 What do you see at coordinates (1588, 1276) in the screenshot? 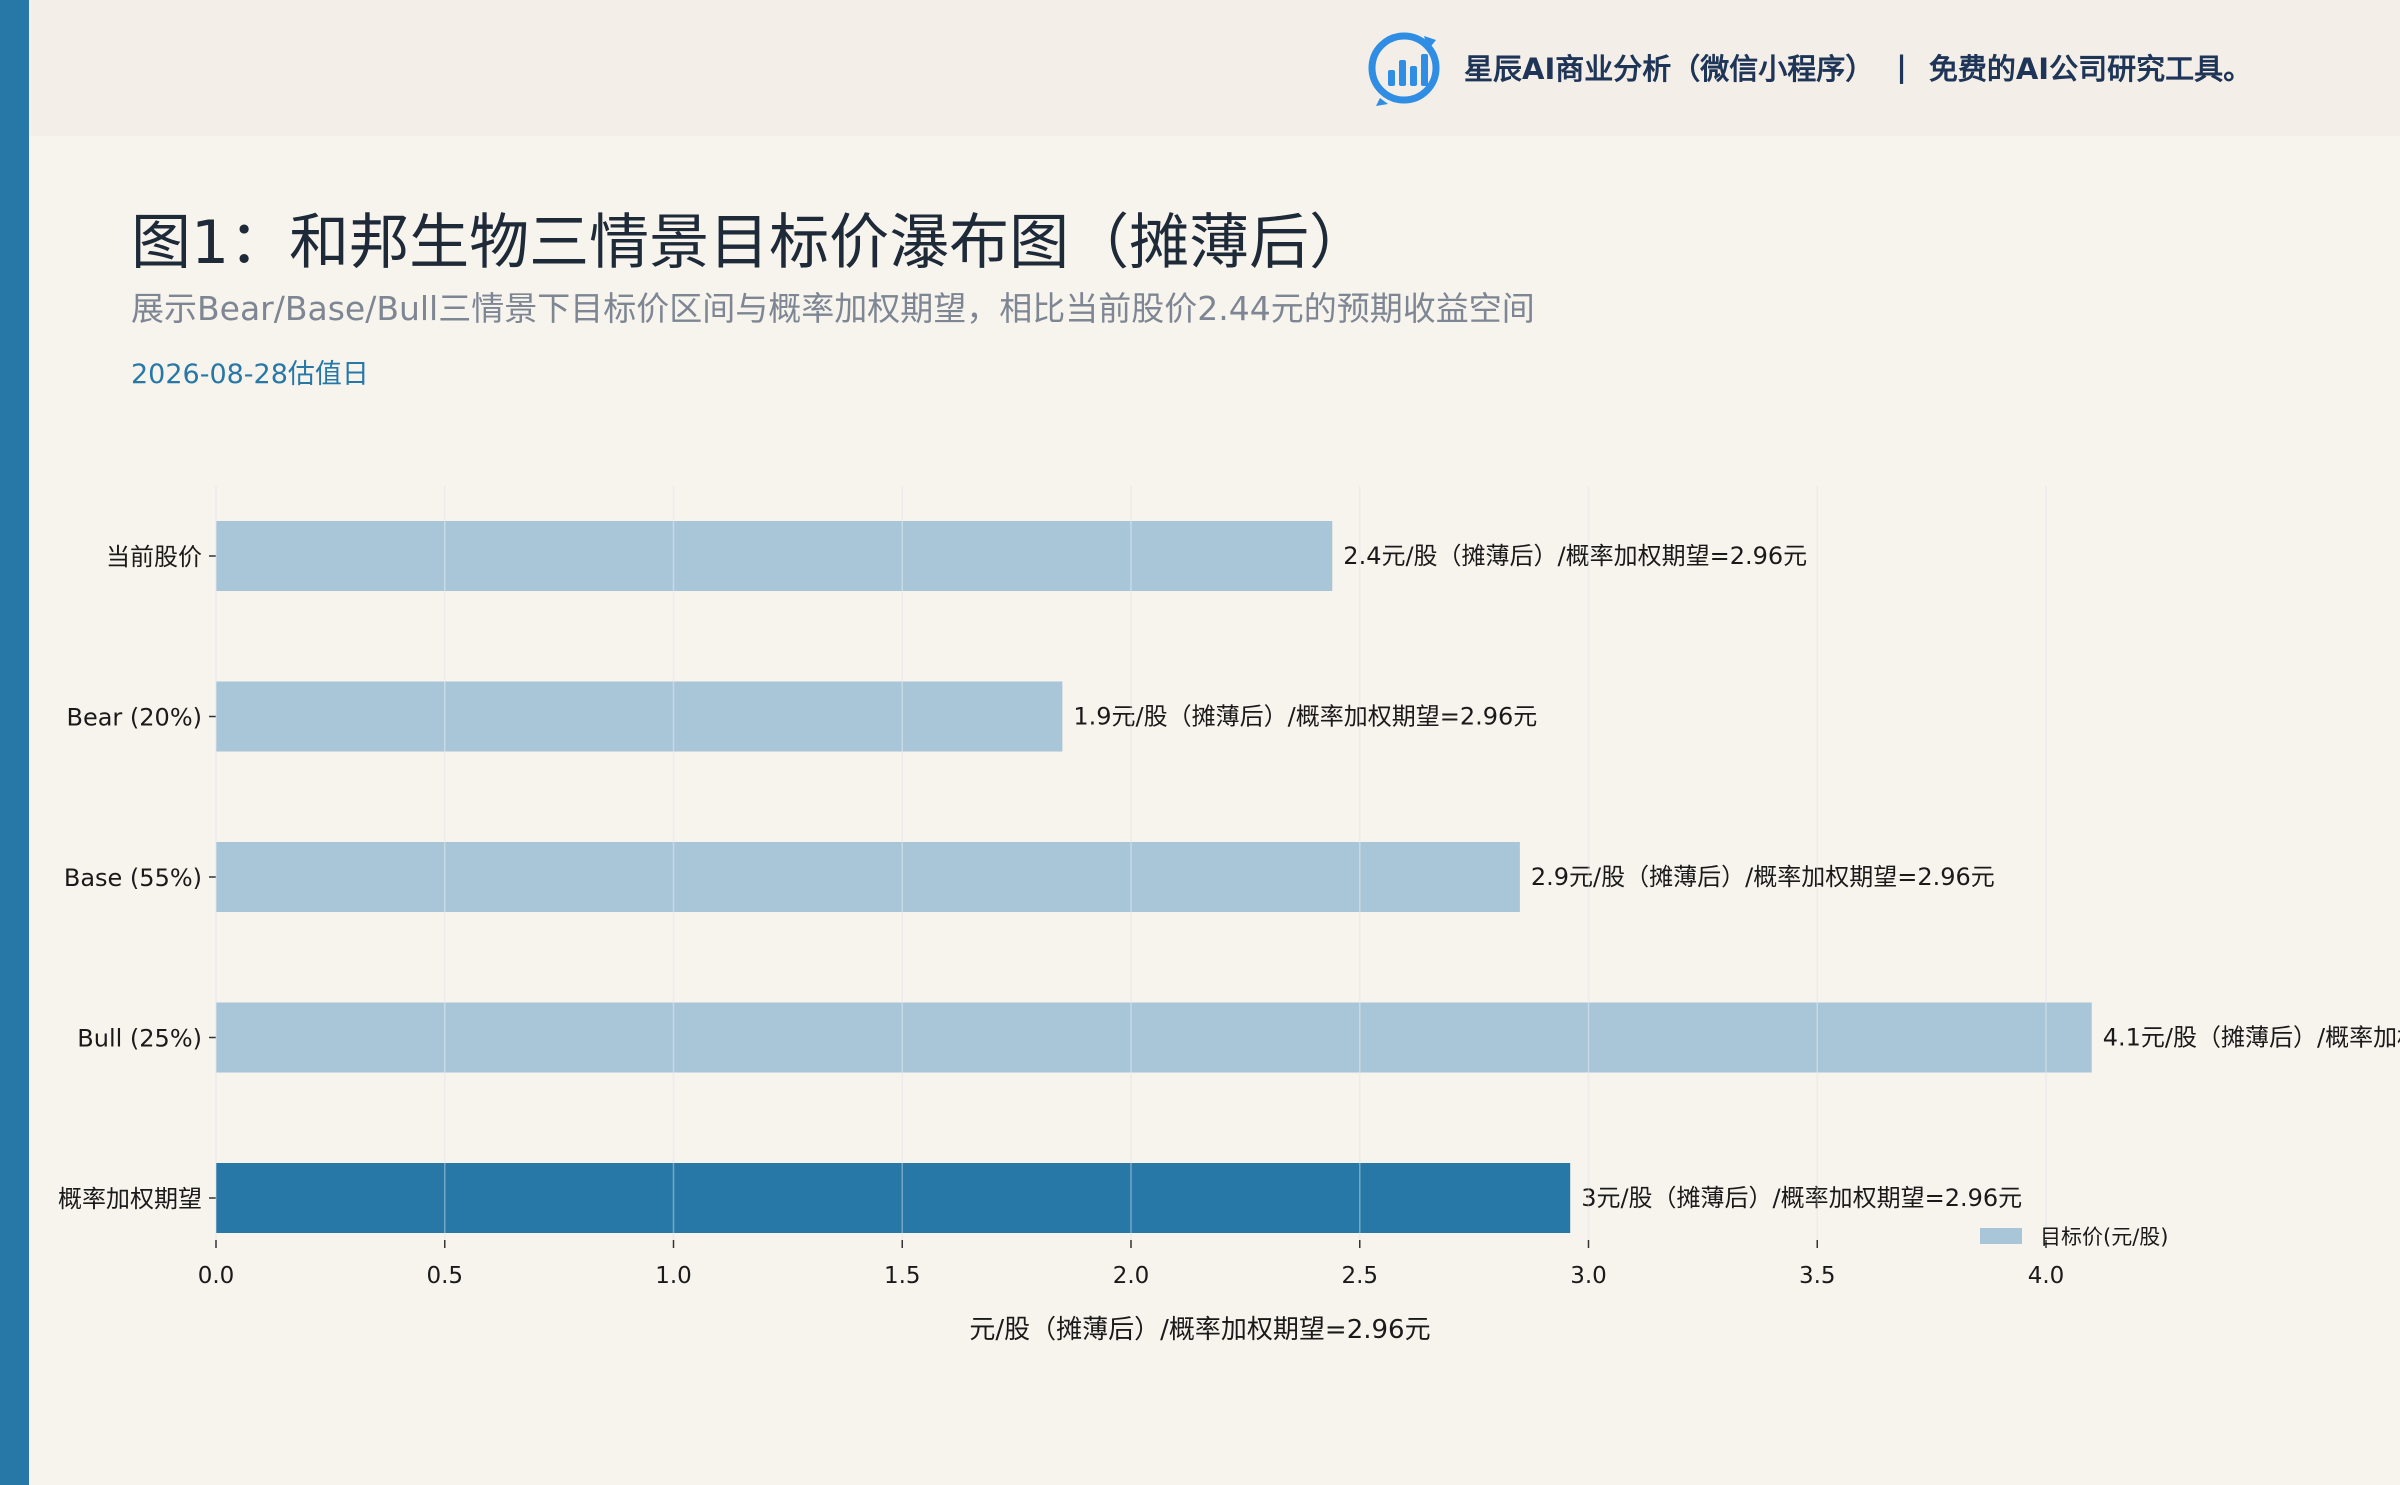
I see `x-tick-label: 3.0` at bounding box center [1588, 1276].